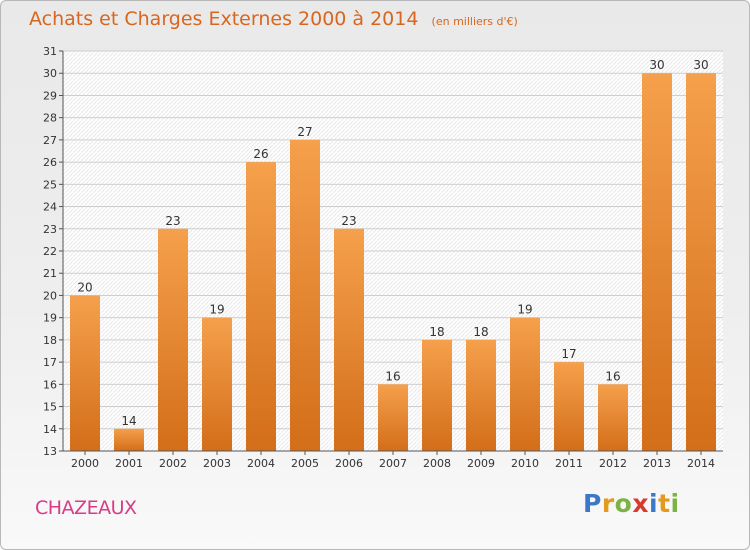 The image size is (750, 550). Describe the element at coordinates (50, 451) in the screenshot. I see `y-tick-label: 13` at that location.